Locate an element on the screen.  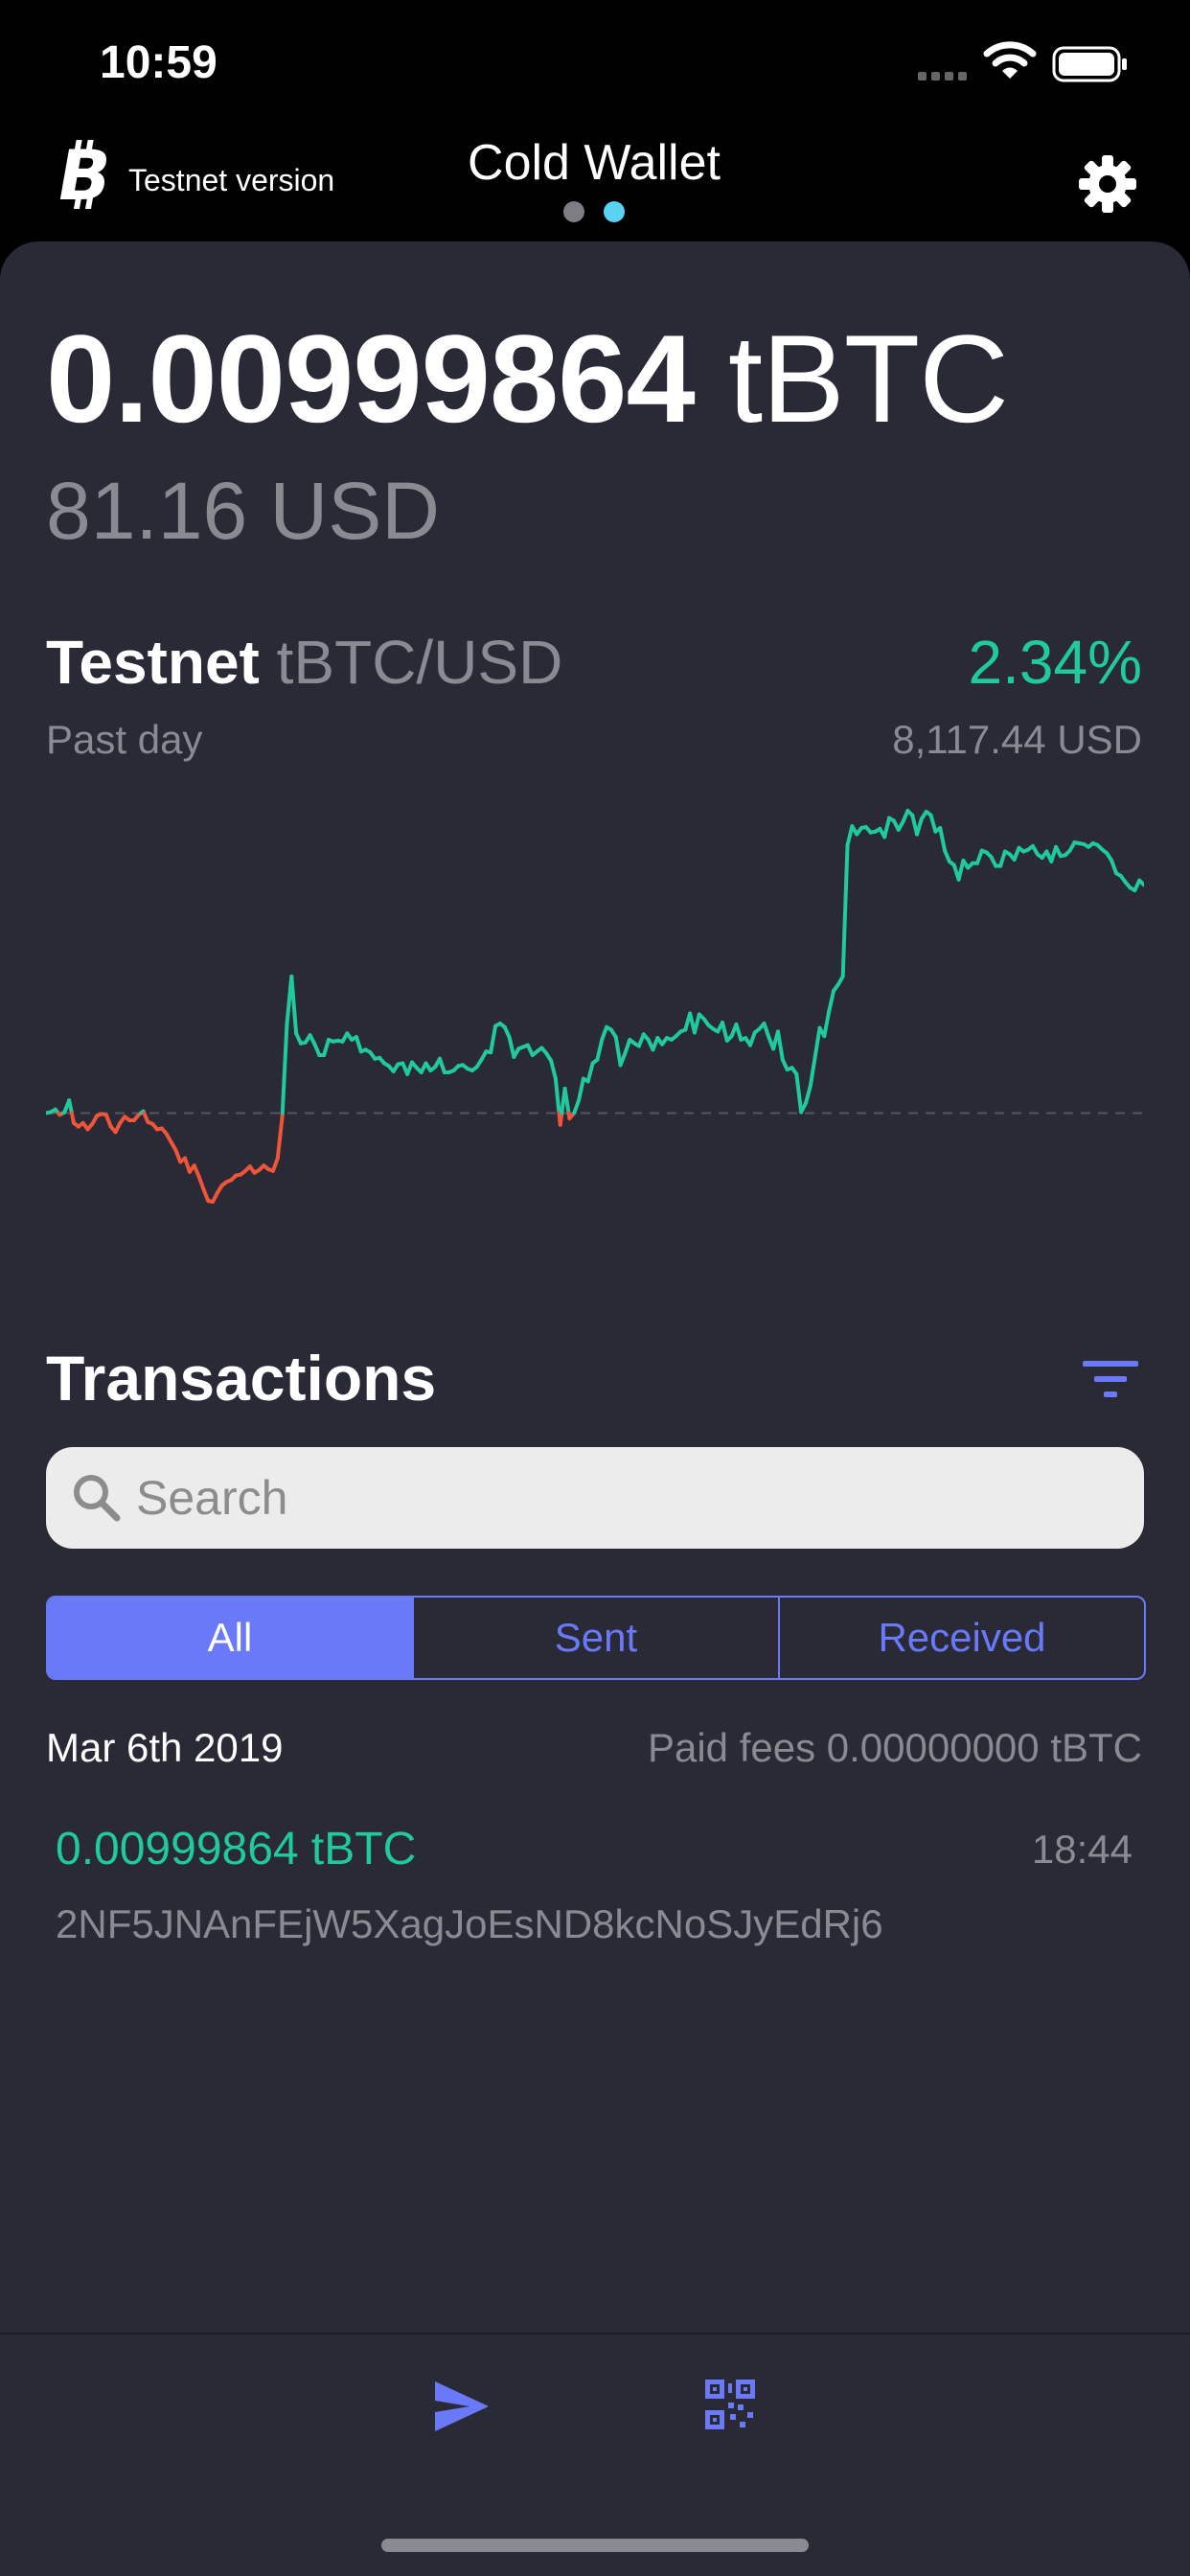
search-placeholder: Search is located at coordinates (212, 1498).